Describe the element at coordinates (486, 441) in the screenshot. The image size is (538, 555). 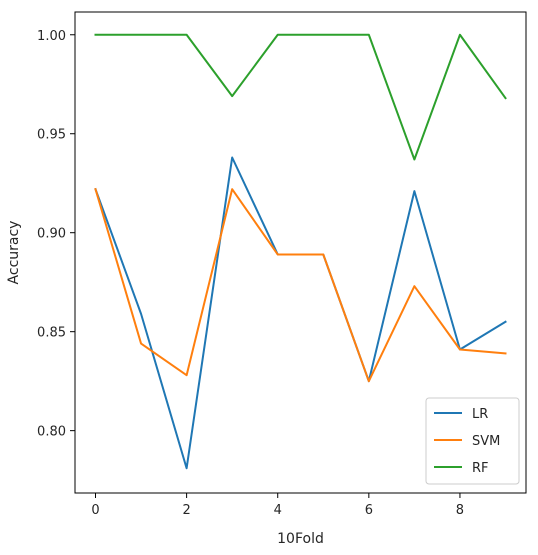
I see `legend-label-svm: SVM` at that location.